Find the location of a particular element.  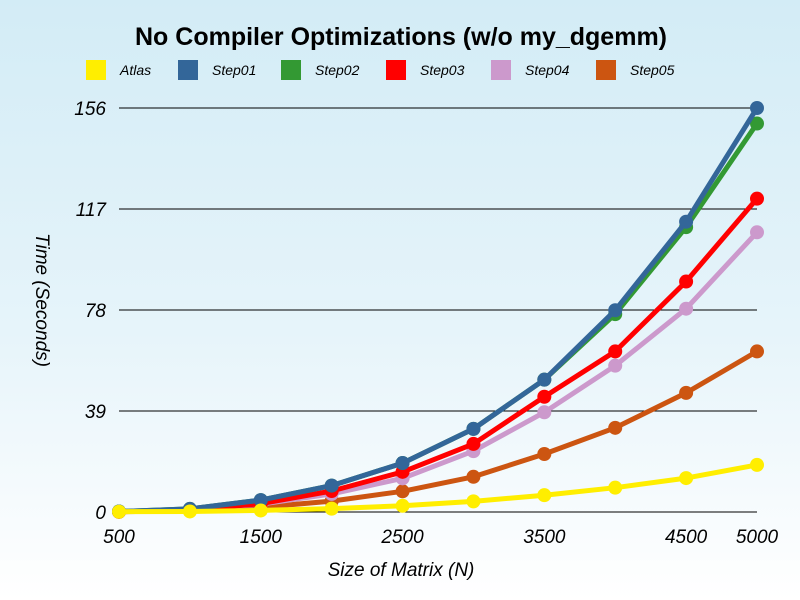

legend-item: Step04 is located at coordinates (530, 70).